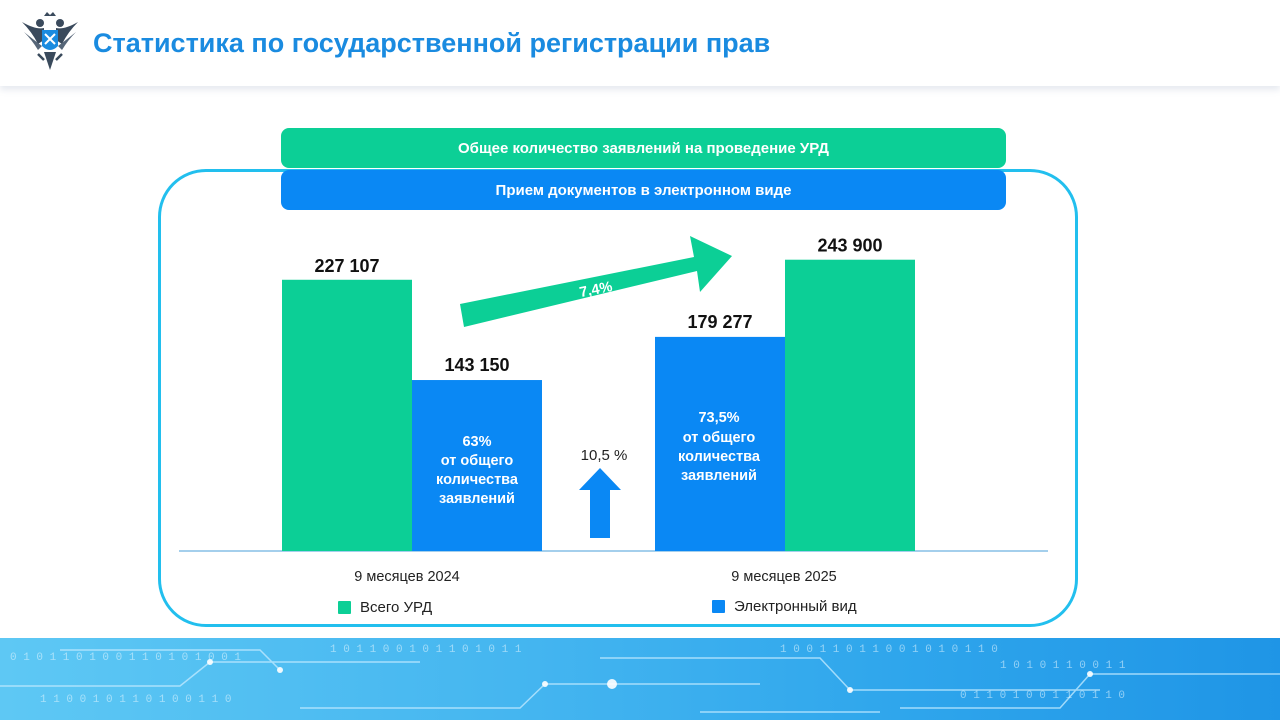 The image size is (1280, 720). Describe the element at coordinates (426, 650) in the screenshot. I see `svg-text: 1 0 1 1 0 0 1 0 1 1 0 1 0 1 1` at that location.